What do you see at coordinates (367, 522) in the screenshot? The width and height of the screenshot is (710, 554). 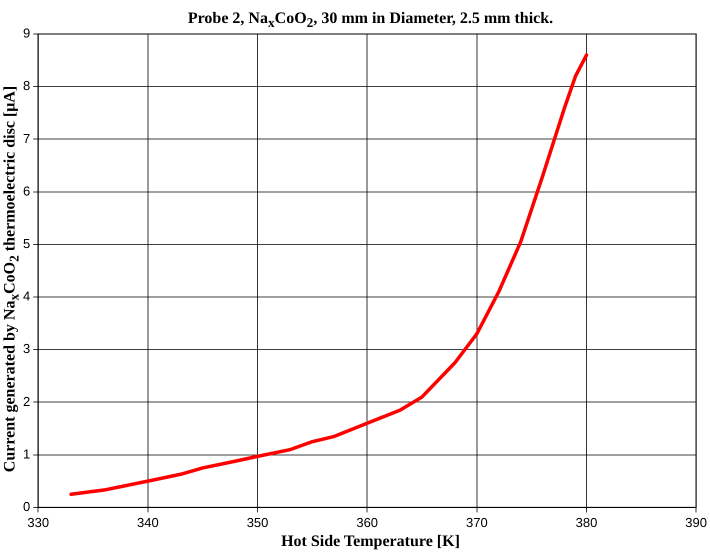 I see `x-tick-label: 360` at bounding box center [367, 522].